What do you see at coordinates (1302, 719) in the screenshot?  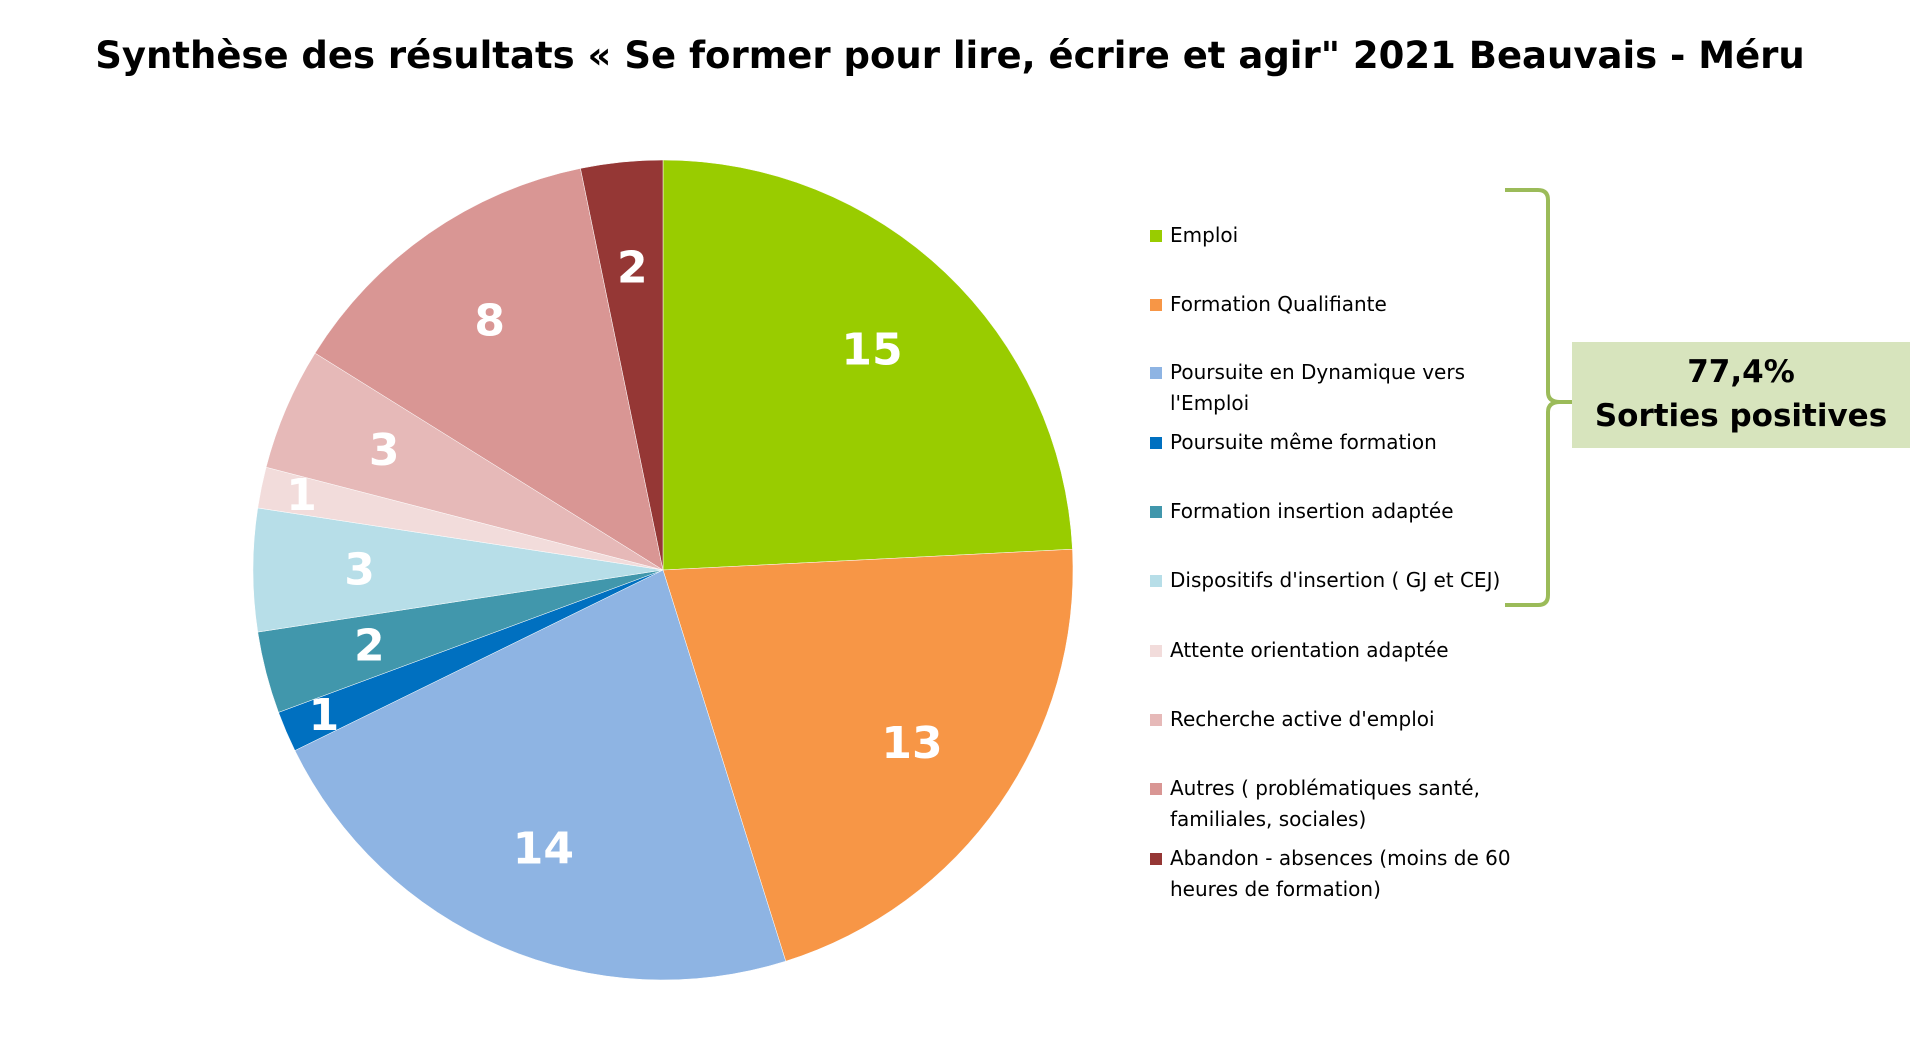 I see `legend-label: Recherche active d'emploi` at bounding box center [1302, 719].